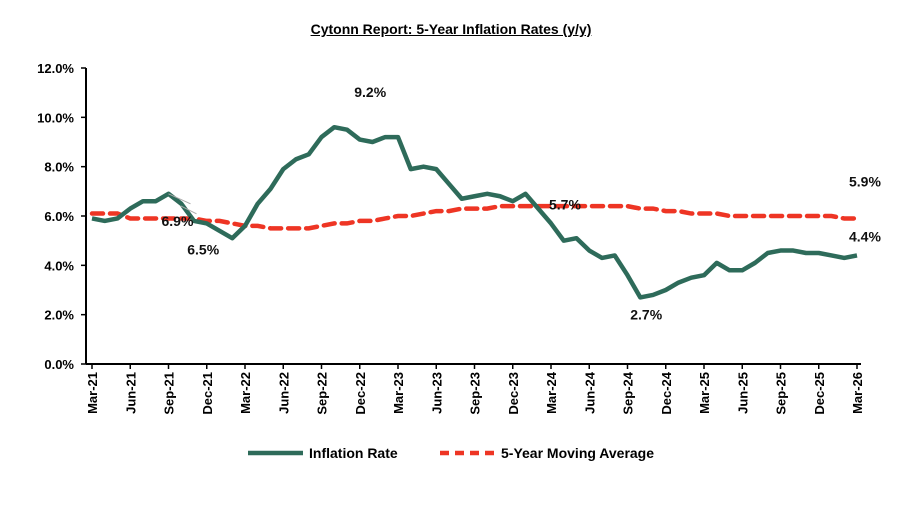 The width and height of the screenshot is (902, 508). I want to click on y-tick-label: 10.0%, so click(55, 117).